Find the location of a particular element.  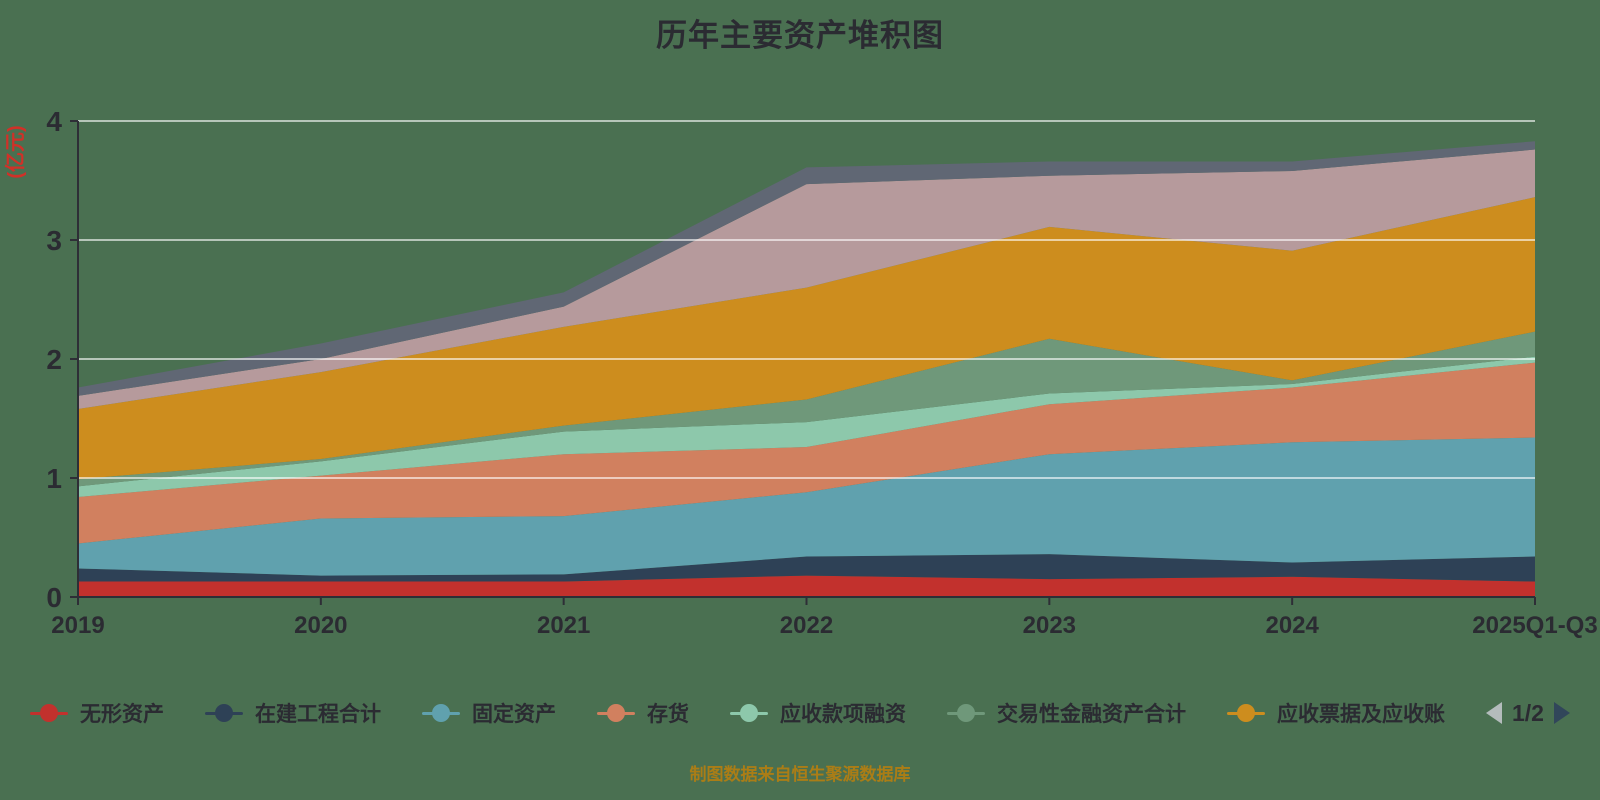

legend-page-indicator: 1/2 is located at coordinates (1528, 712).